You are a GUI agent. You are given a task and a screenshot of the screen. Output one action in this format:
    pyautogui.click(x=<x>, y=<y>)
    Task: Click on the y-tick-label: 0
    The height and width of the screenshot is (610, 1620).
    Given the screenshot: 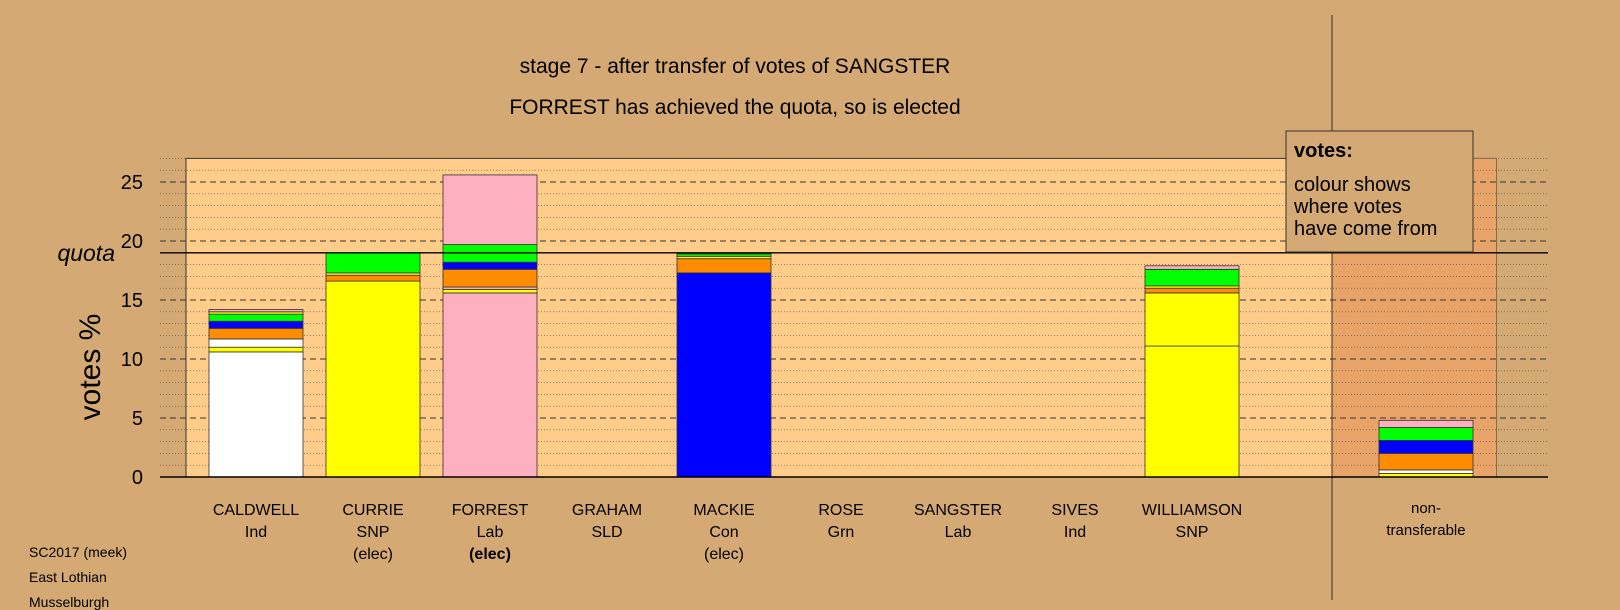 What is the action you would take?
    pyautogui.click(x=137, y=478)
    